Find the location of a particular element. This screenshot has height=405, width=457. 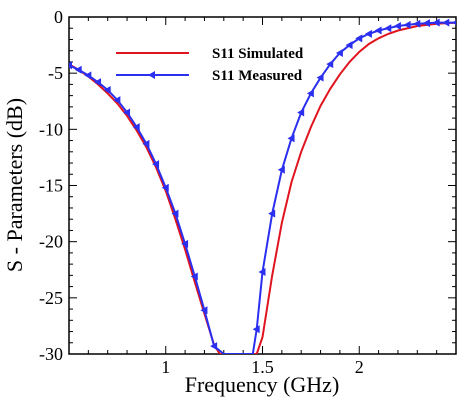

x-tick-label: 1.5 is located at coordinates (262, 367).